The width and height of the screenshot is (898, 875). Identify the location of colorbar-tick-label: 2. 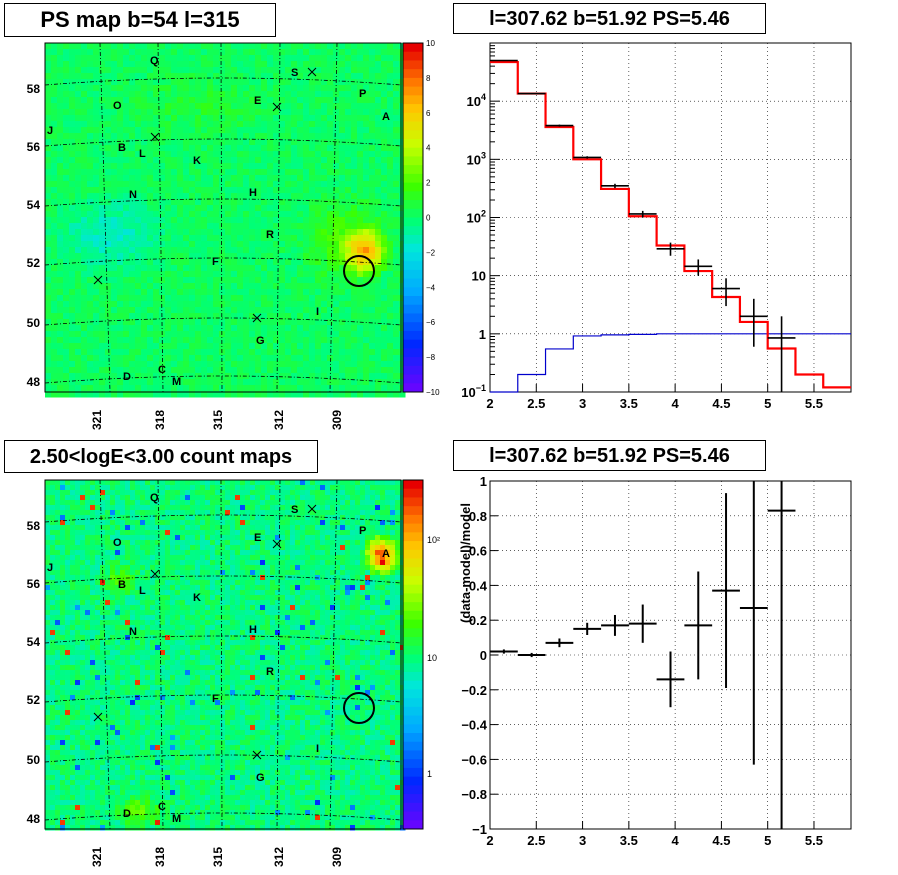
(428, 183).